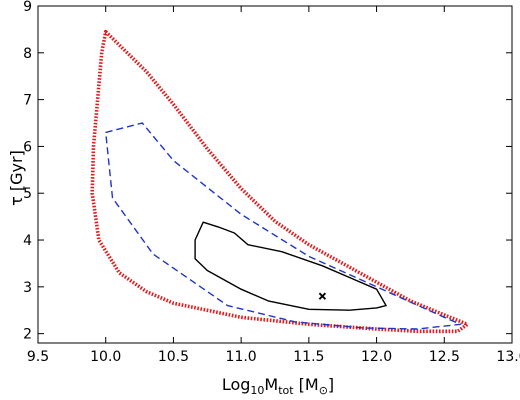  Describe the element at coordinates (27, 335) in the screenshot. I see `y-tick-label: 2` at that location.